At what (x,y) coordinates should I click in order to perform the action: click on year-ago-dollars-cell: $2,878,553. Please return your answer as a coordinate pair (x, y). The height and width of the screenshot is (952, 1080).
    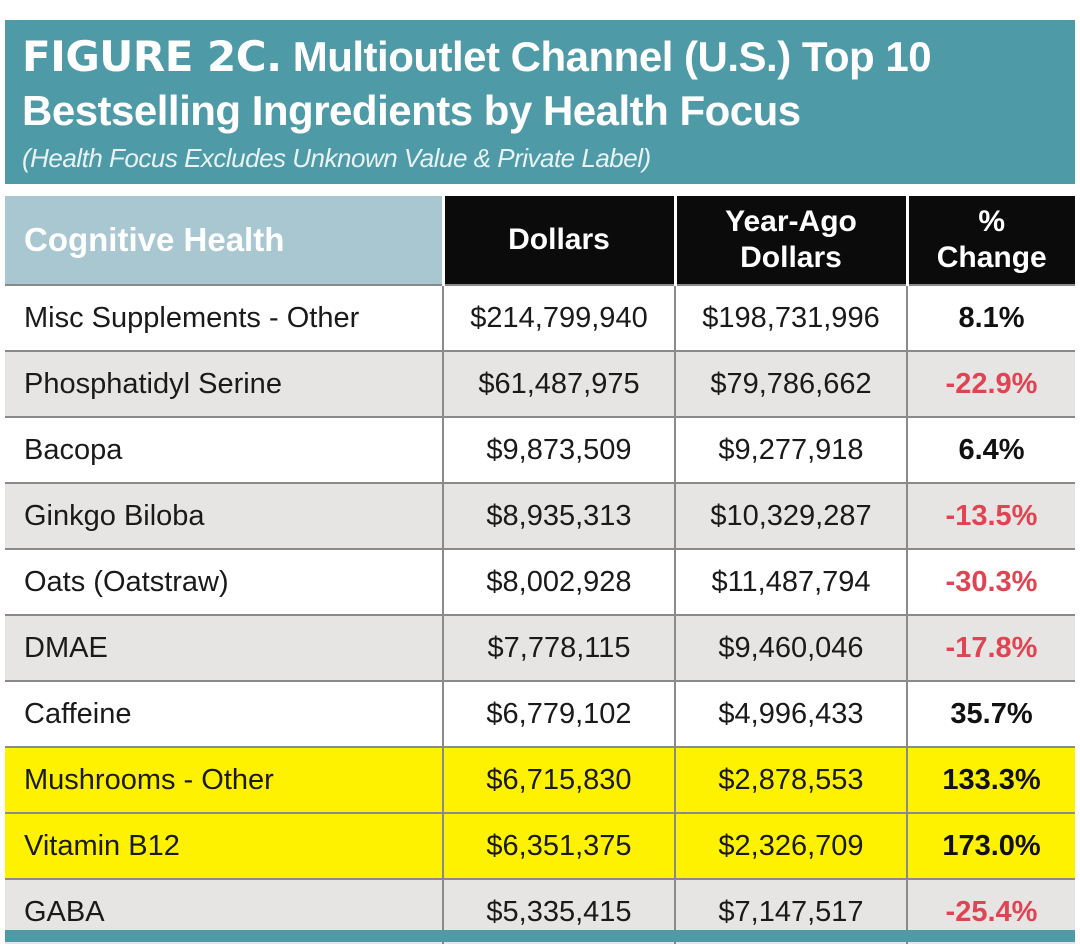
    Looking at the image, I should click on (790, 779).